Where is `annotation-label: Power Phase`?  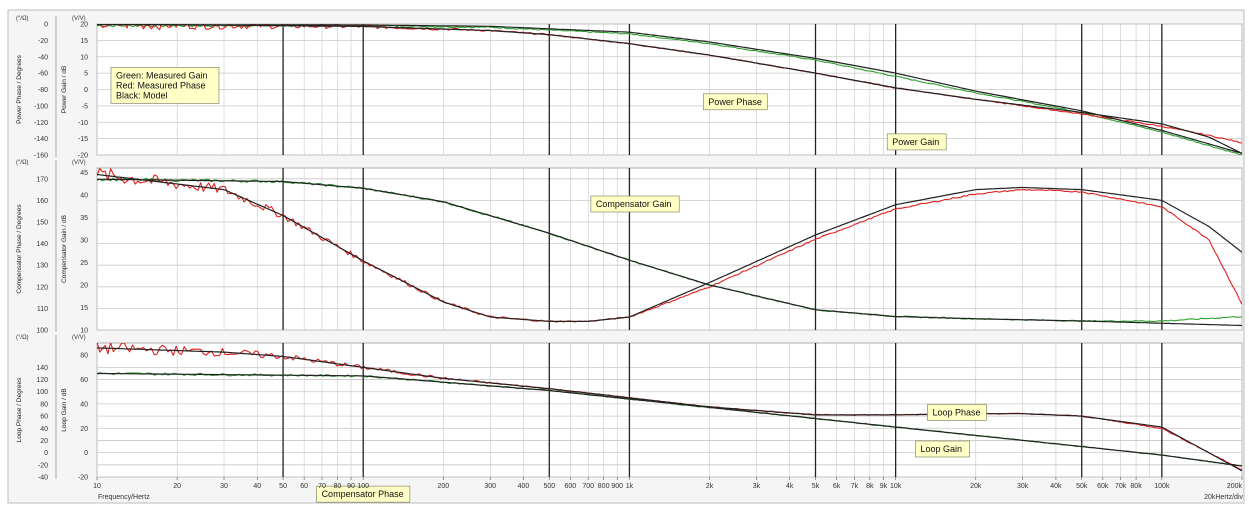 annotation-label: Power Phase is located at coordinates (735, 102).